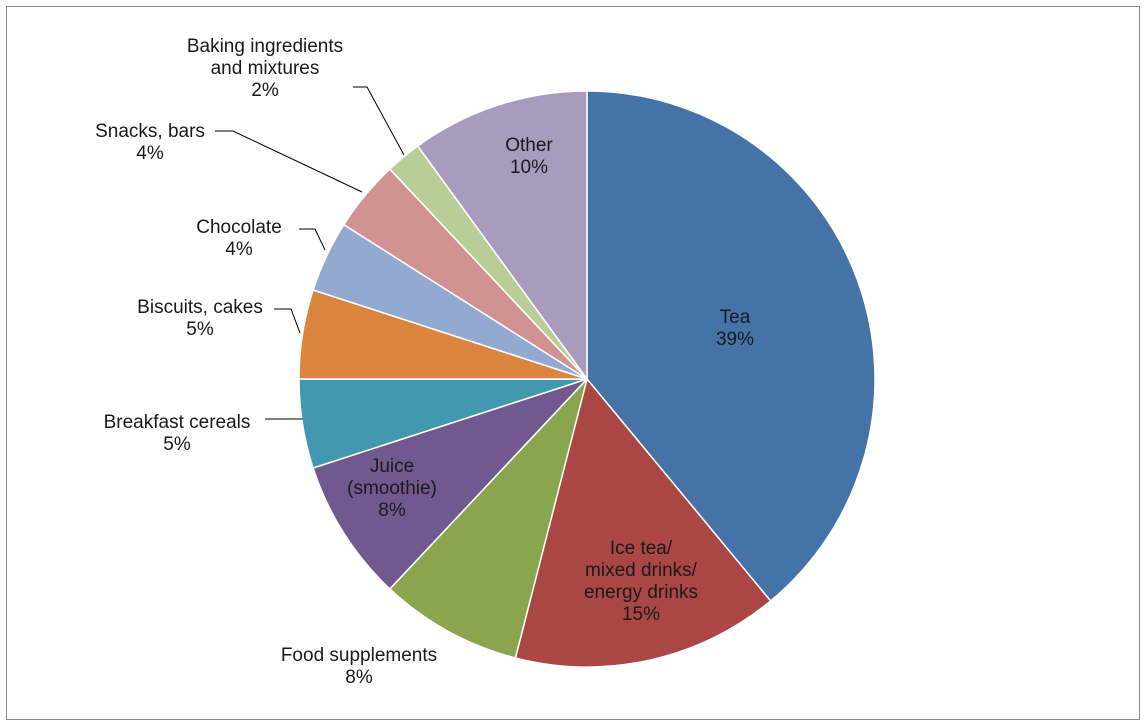 The image size is (1147, 728). I want to click on pie-slice-other, so click(502, 236).